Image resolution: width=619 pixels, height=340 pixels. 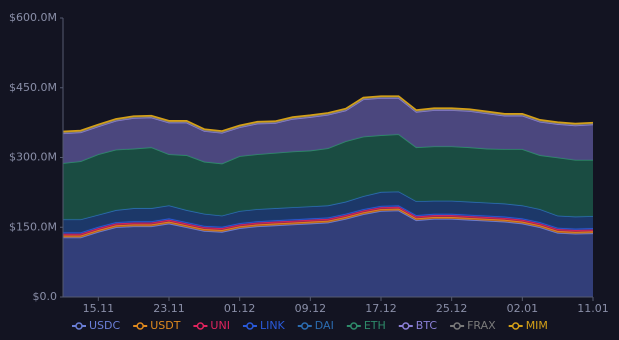 I want to click on legend-item: DAI, so click(x=315, y=325).